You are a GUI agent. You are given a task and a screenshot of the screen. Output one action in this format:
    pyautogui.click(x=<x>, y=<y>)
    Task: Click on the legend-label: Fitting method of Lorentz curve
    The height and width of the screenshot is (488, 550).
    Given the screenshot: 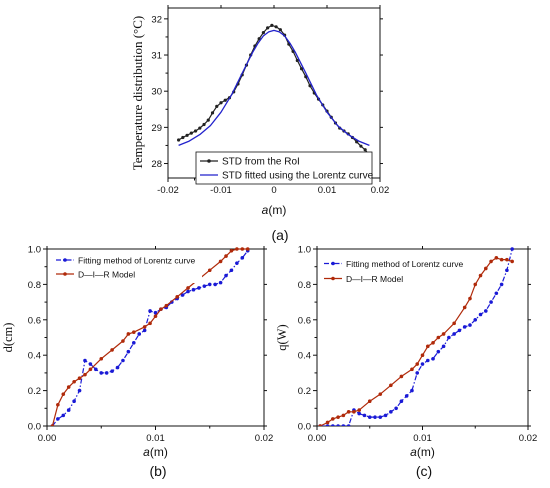 What is the action you would take?
    pyautogui.click(x=404, y=264)
    